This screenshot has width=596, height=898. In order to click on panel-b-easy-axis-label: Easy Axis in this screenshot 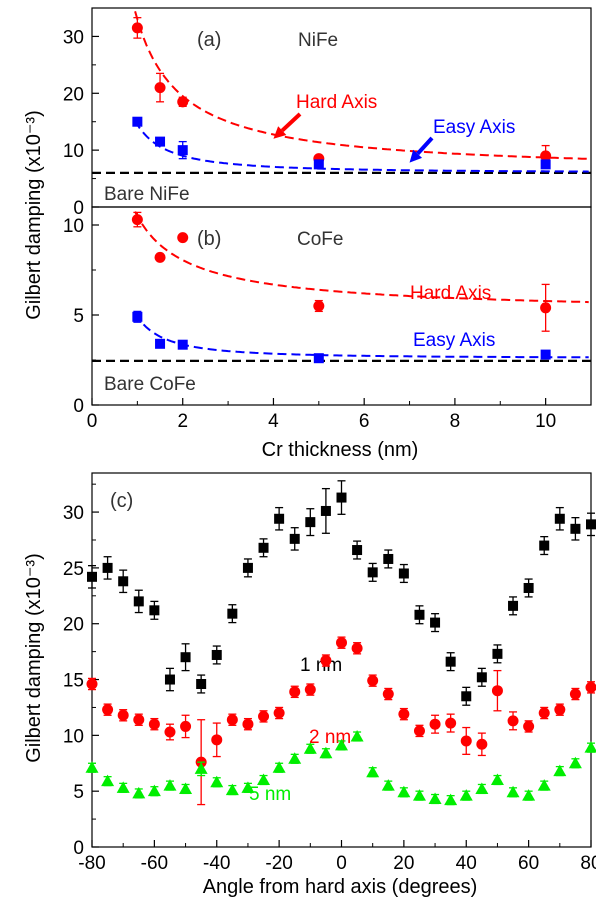, I will do `click(454, 340)`.